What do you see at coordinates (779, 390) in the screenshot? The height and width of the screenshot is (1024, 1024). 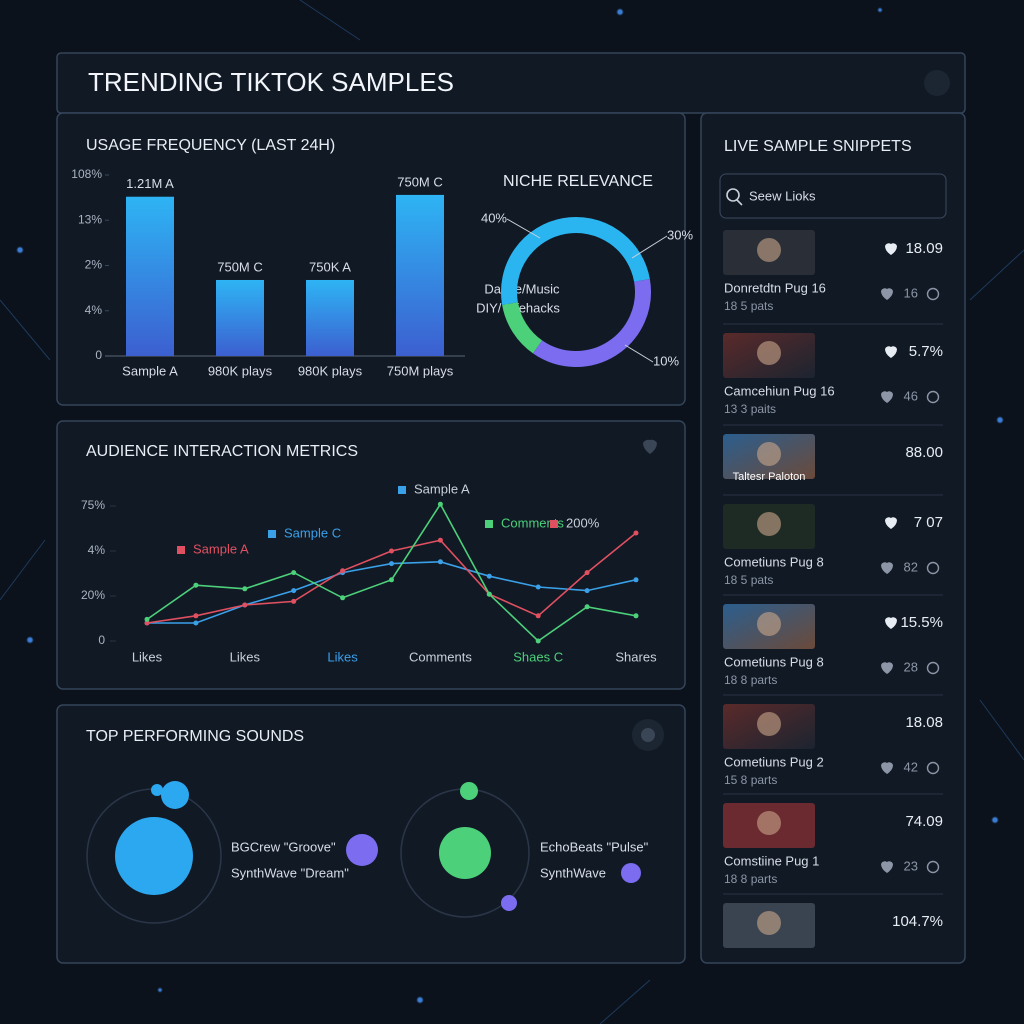 I see `snippet-name: Camcehiun Pug 16` at bounding box center [779, 390].